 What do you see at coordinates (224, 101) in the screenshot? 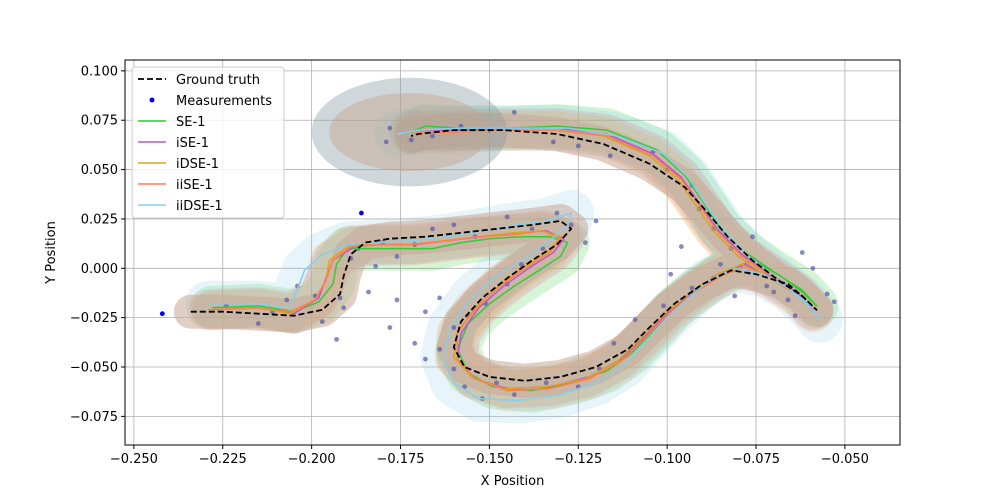
I see `legend-label: Measurements` at bounding box center [224, 101].